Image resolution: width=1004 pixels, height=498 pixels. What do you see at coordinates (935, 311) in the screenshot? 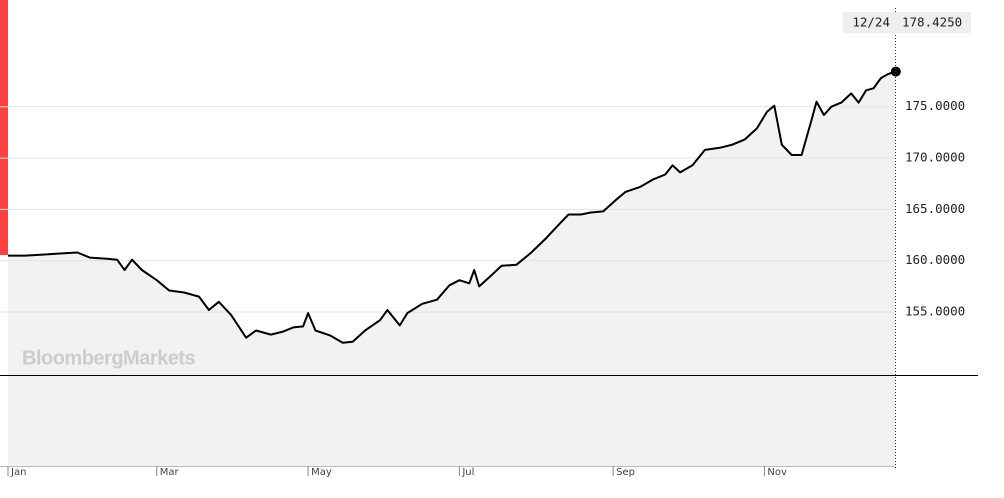
I see `y-tick-label: 155.0000` at bounding box center [935, 311].